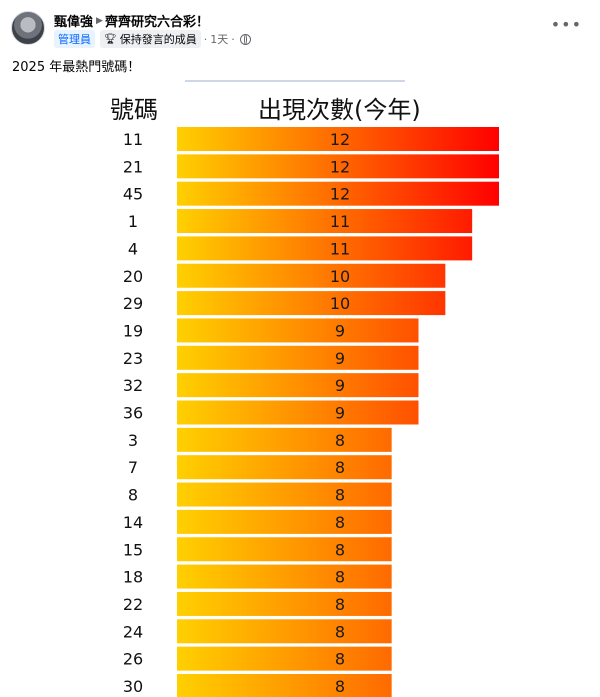 The height and width of the screenshot is (697, 600). I want to click on category-label: 23, so click(133, 358).